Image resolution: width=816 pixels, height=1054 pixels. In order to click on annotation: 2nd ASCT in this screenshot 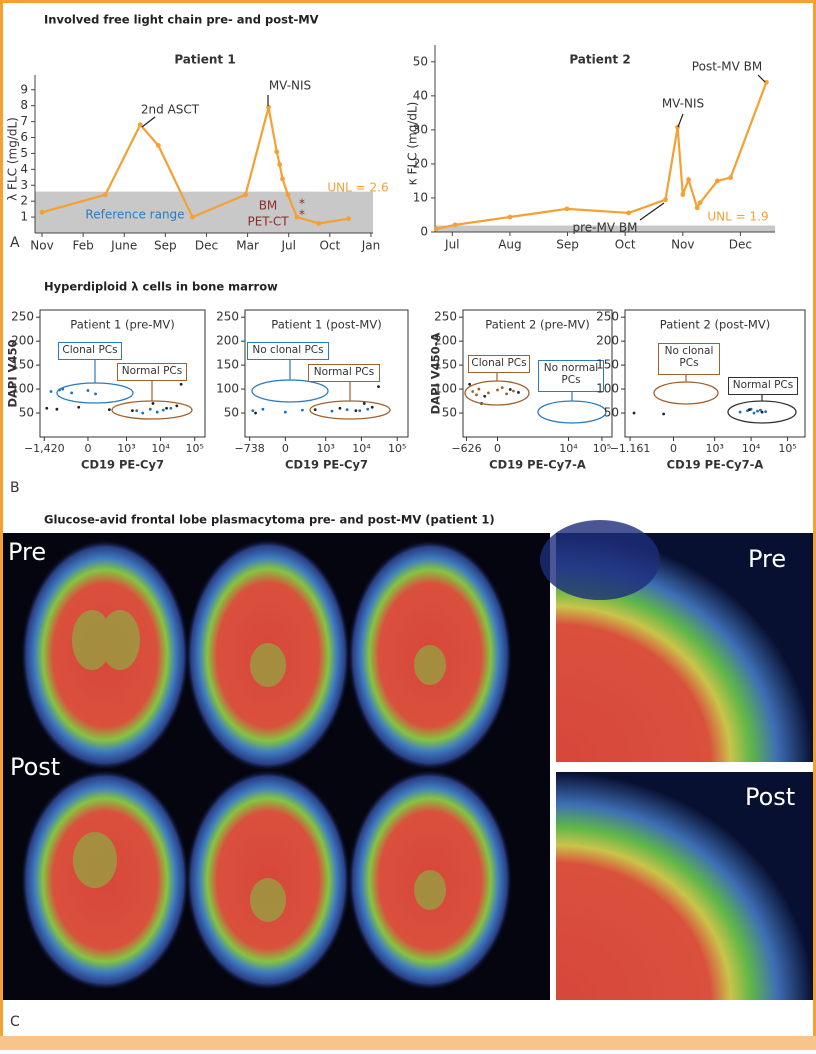, I will do `click(170, 110)`.